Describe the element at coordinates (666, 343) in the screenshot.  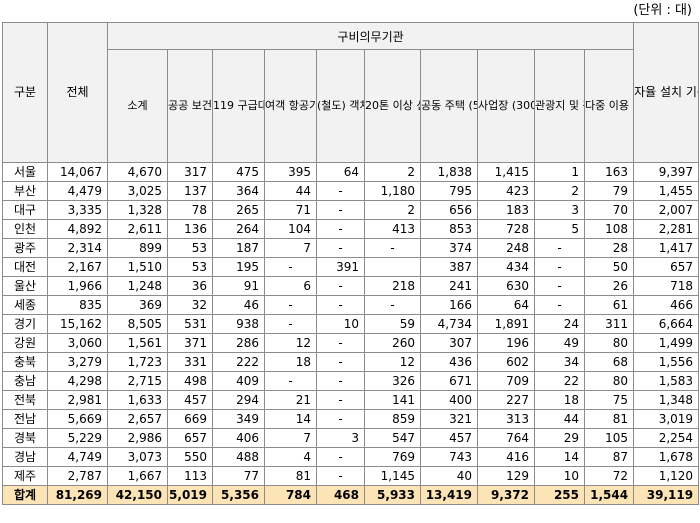
I see `cell-voluntary: 1,499` at that location.